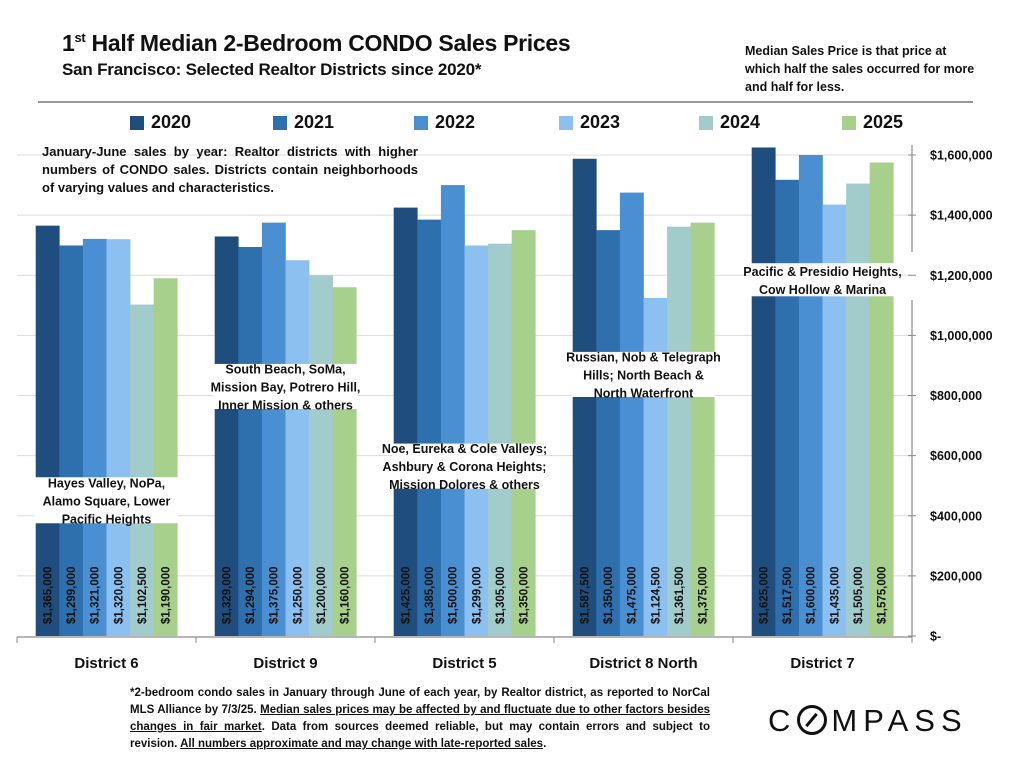  I want to click on bar-value-label: $1,190,000, so click(167, 595).